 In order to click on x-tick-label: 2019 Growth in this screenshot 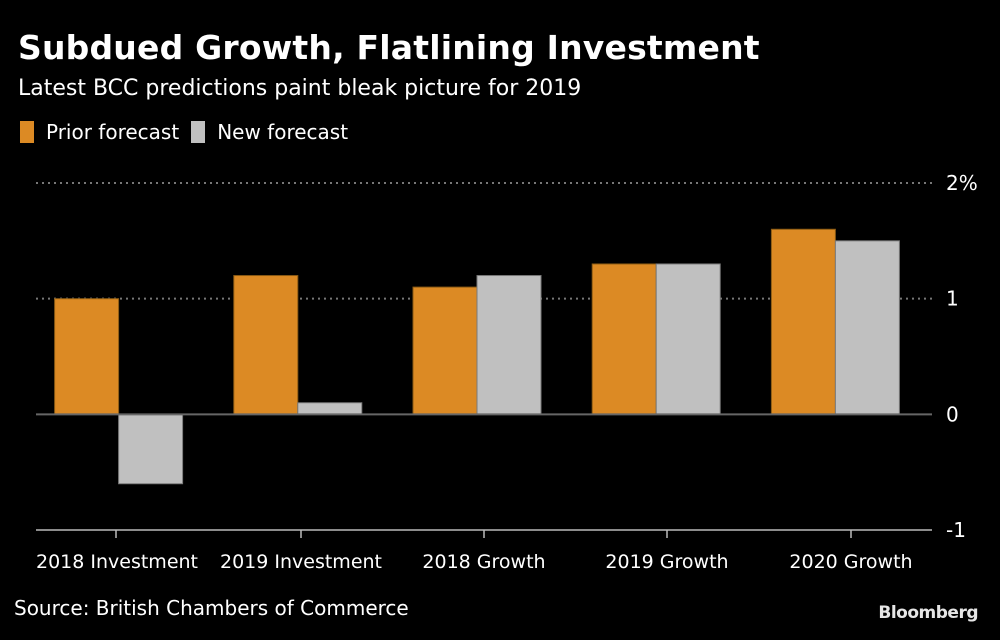, I will do `click(666, 562)`.